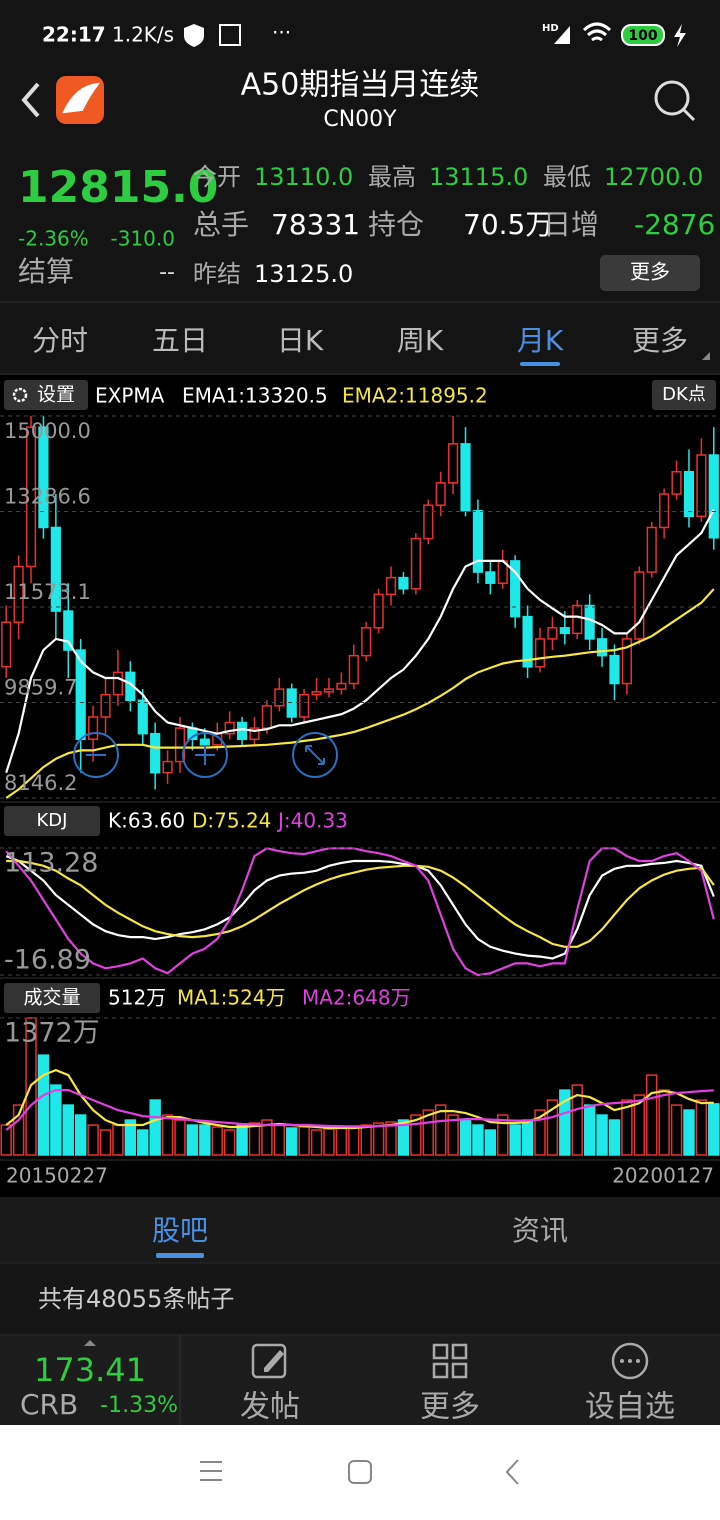 The height and width of the screenshot is (1520, 720). Describe the element at coordinates (30, 100) in the screenshot. I see `back-button` at that location.